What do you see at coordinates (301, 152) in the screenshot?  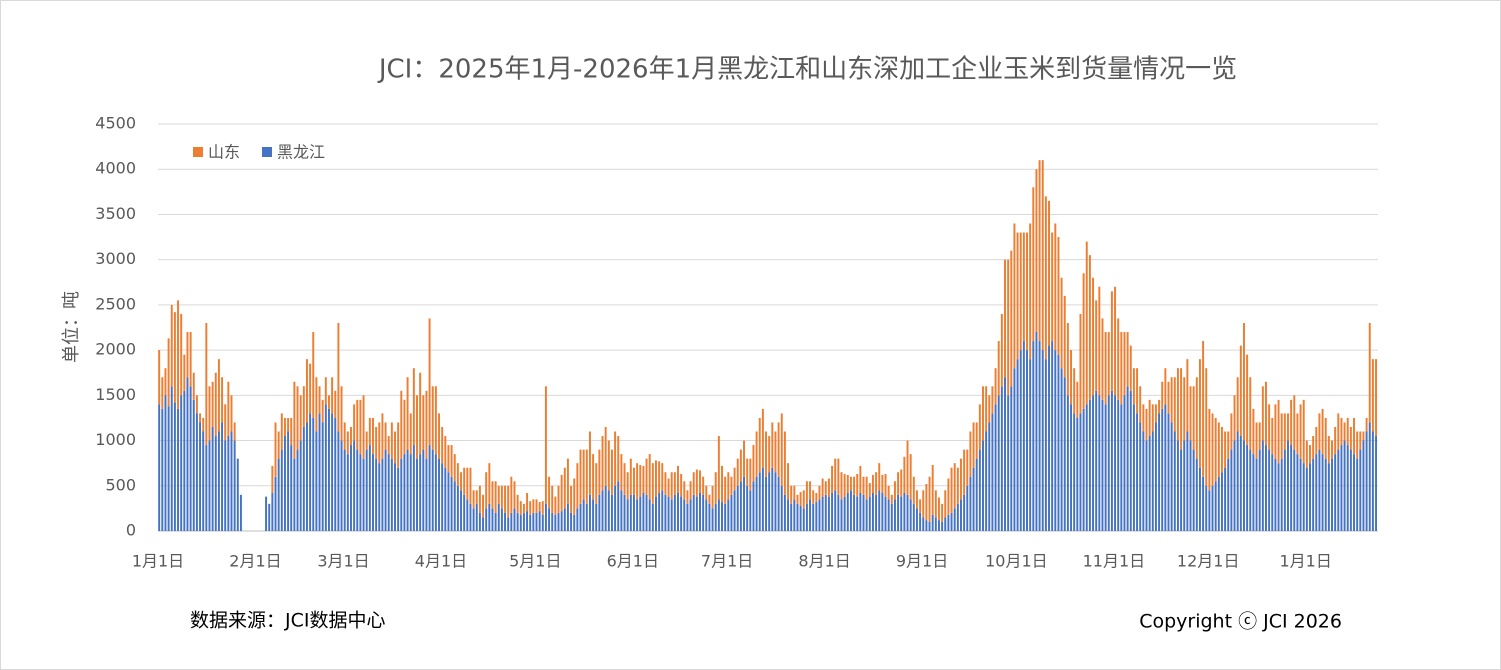 I see `legend-label: 黑龙江` at bounding box center [301, 152].